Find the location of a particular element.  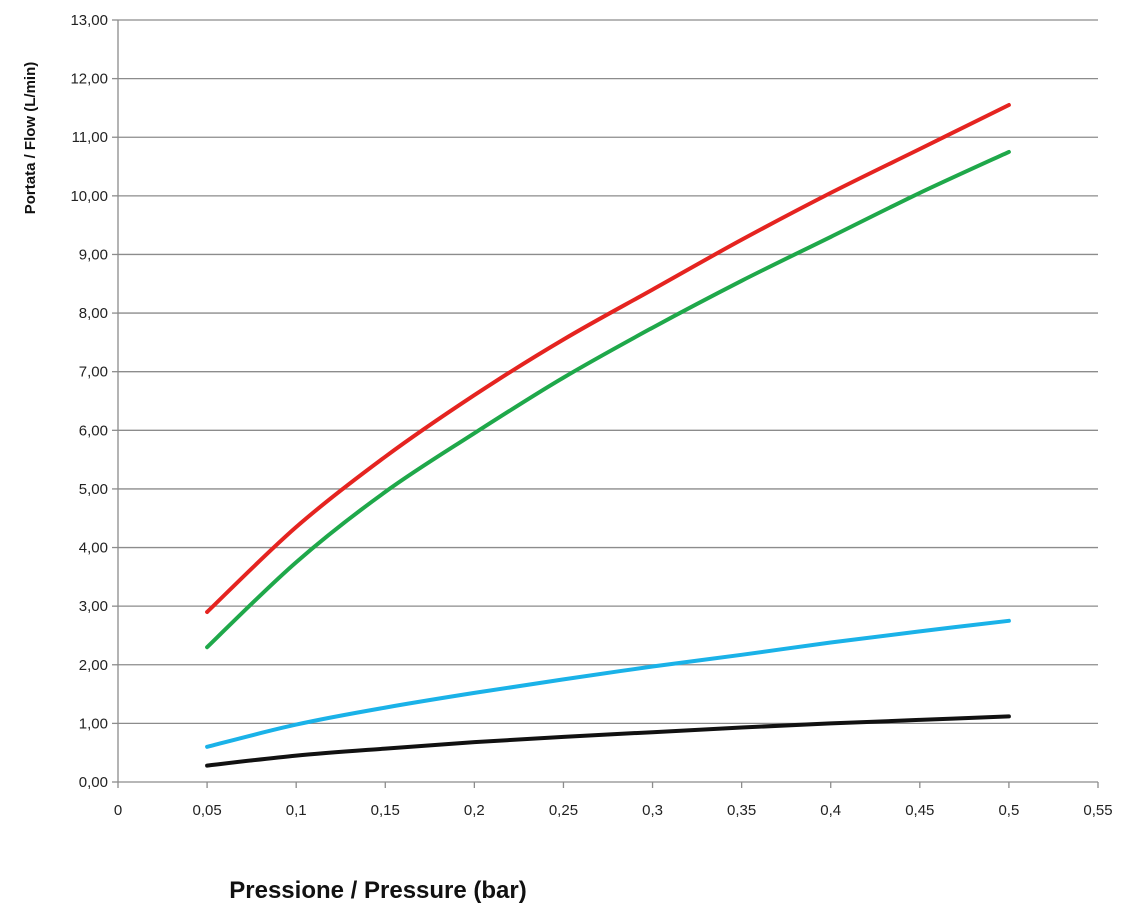

y-axis-label: Portata / Flow (L/min) is located at coordinates (30, 138).